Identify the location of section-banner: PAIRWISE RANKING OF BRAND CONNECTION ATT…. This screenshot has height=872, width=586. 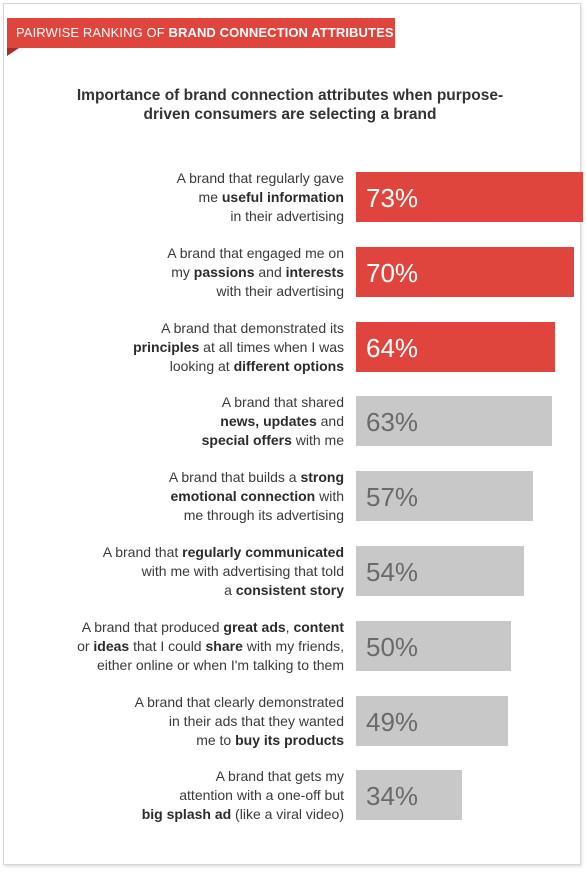
(201, 33).